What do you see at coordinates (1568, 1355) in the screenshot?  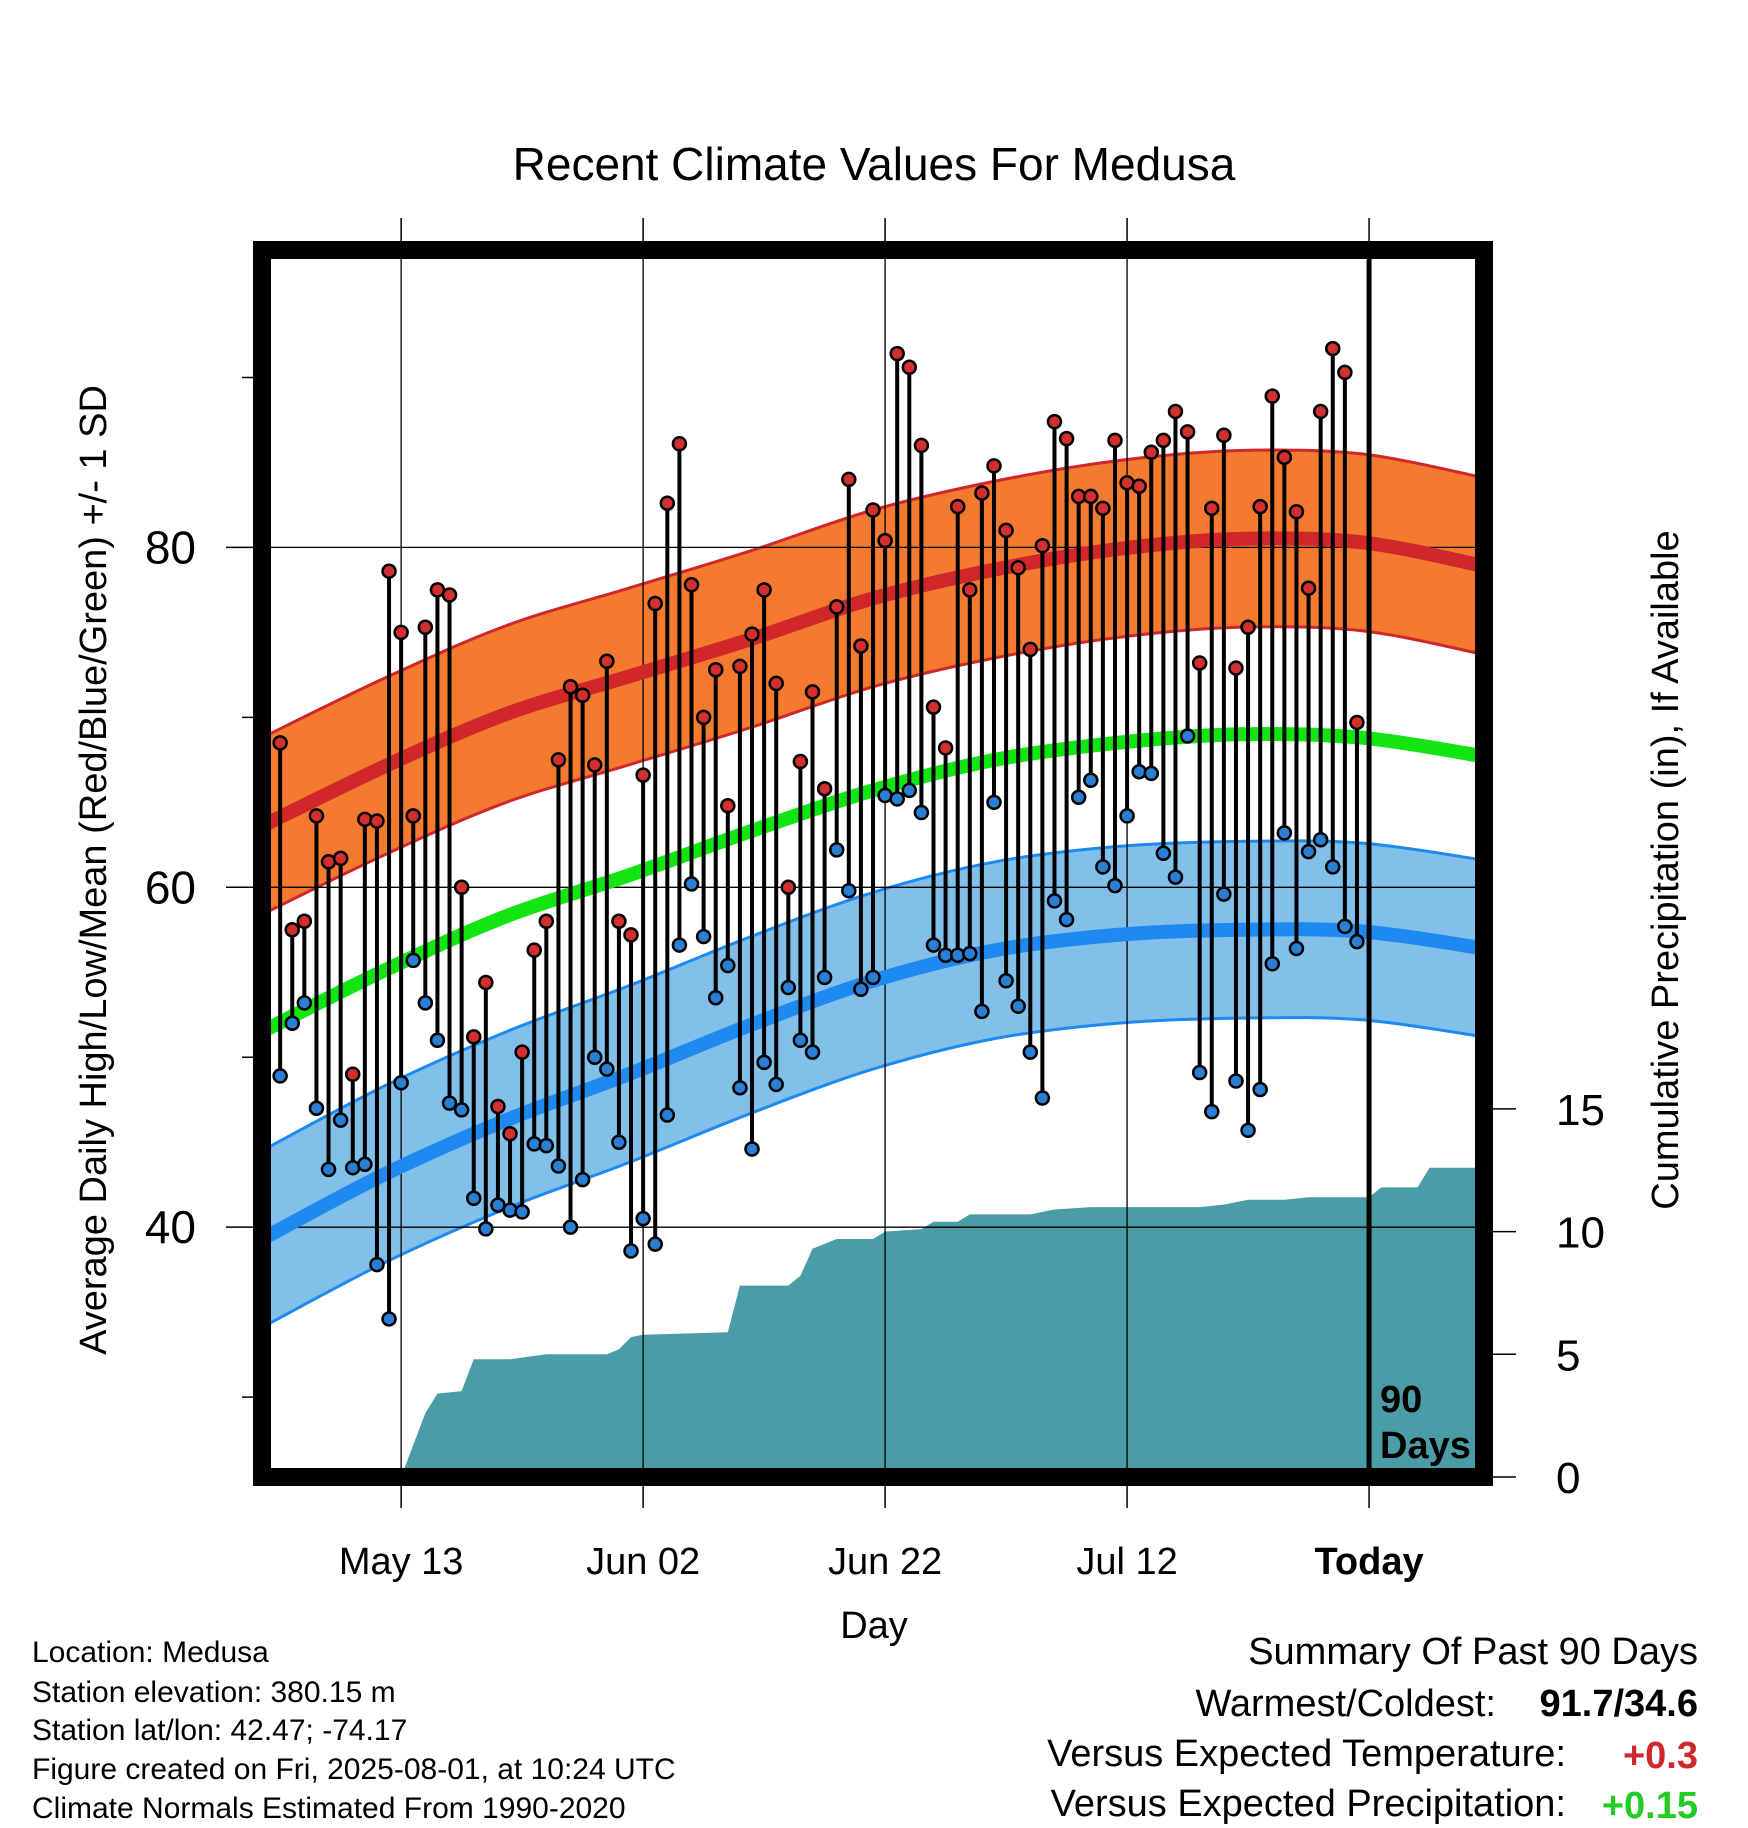 I see `y2-tick-label: 5` at bounding box center [1568, 1355].